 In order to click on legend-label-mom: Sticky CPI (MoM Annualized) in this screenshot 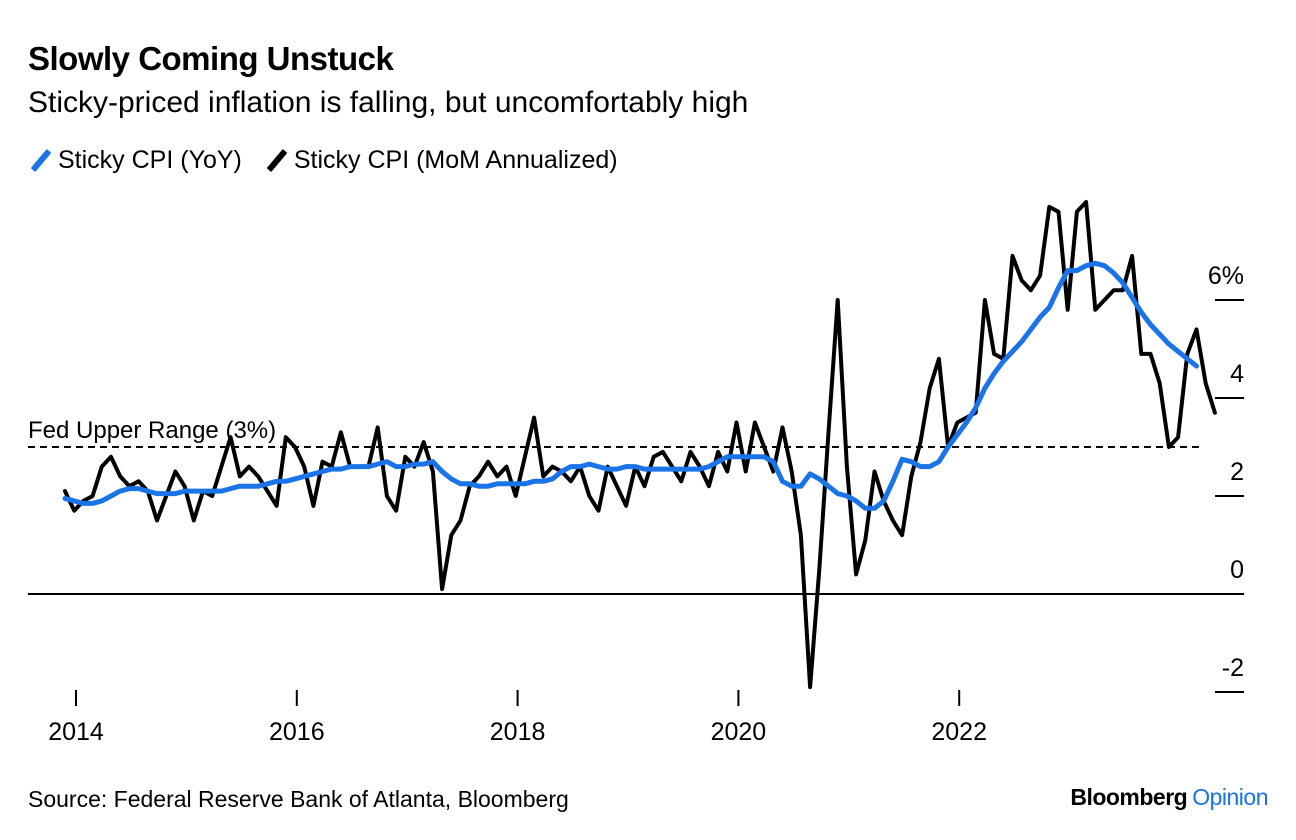, I will do `click(455, 160)`.